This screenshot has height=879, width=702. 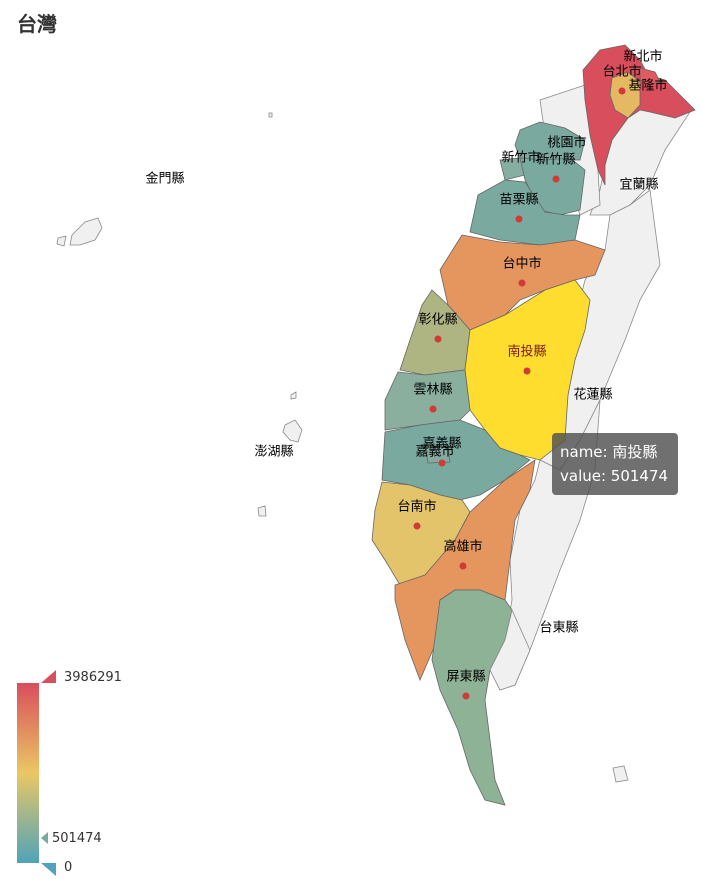 What do you see at coordinates (642, 57) in the screenshot?
I see `region-label: 新北市` at bounding box center [642, 57].